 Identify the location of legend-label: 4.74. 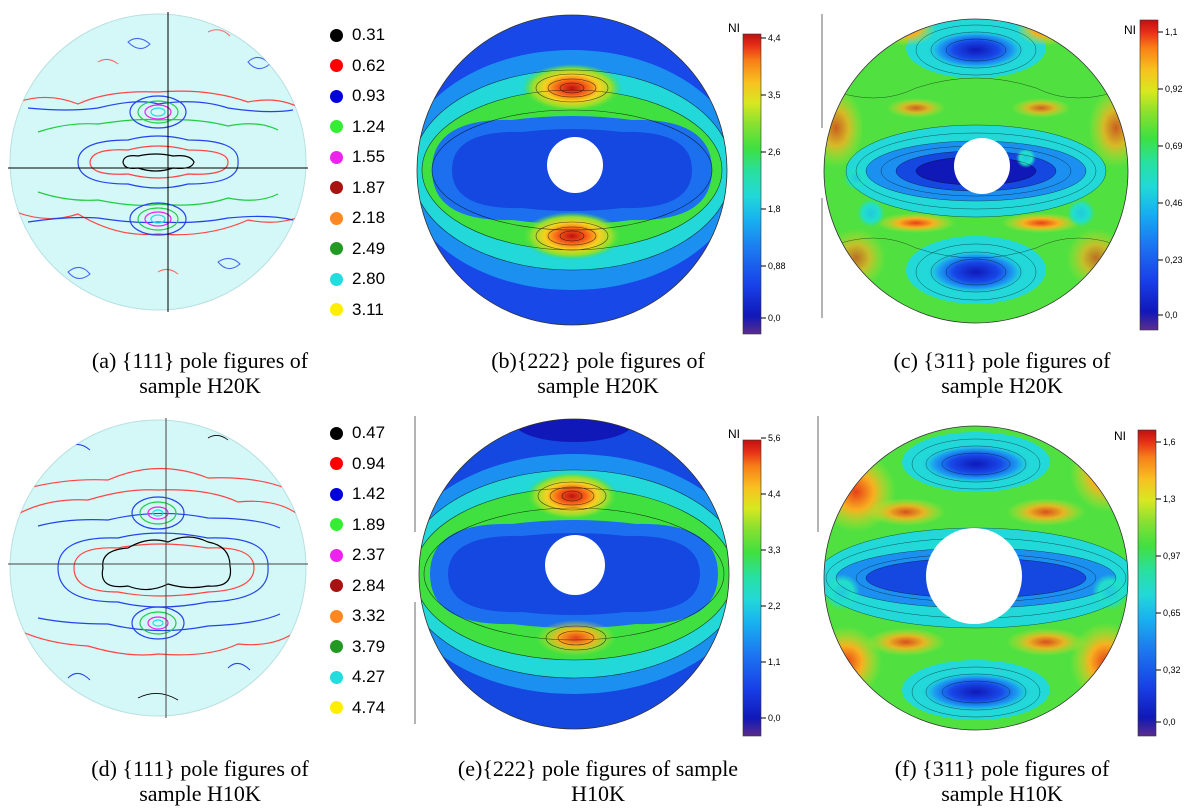
(369, 707).